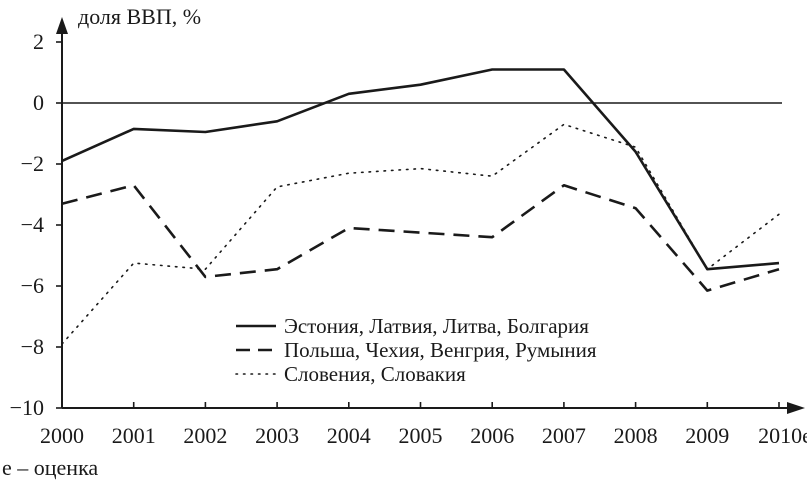  I want to click on x-tick-label: 2005, so click(421, 435).